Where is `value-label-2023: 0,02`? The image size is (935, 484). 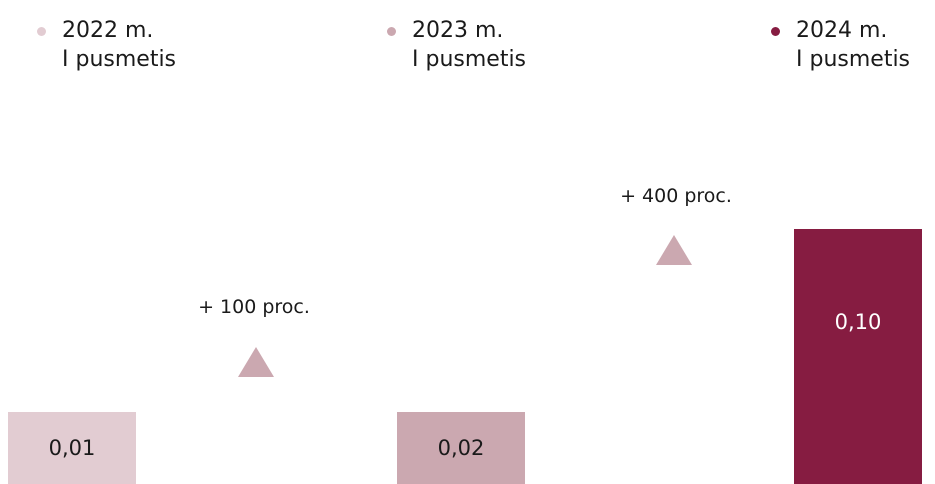 value-label-2023: 0,02 is located at coordinates (461, 448).